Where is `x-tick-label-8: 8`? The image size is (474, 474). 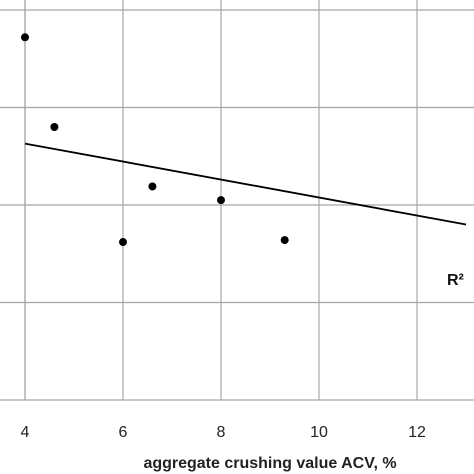 x-tick-label-8: 8 is located at coordinates (221, 432).